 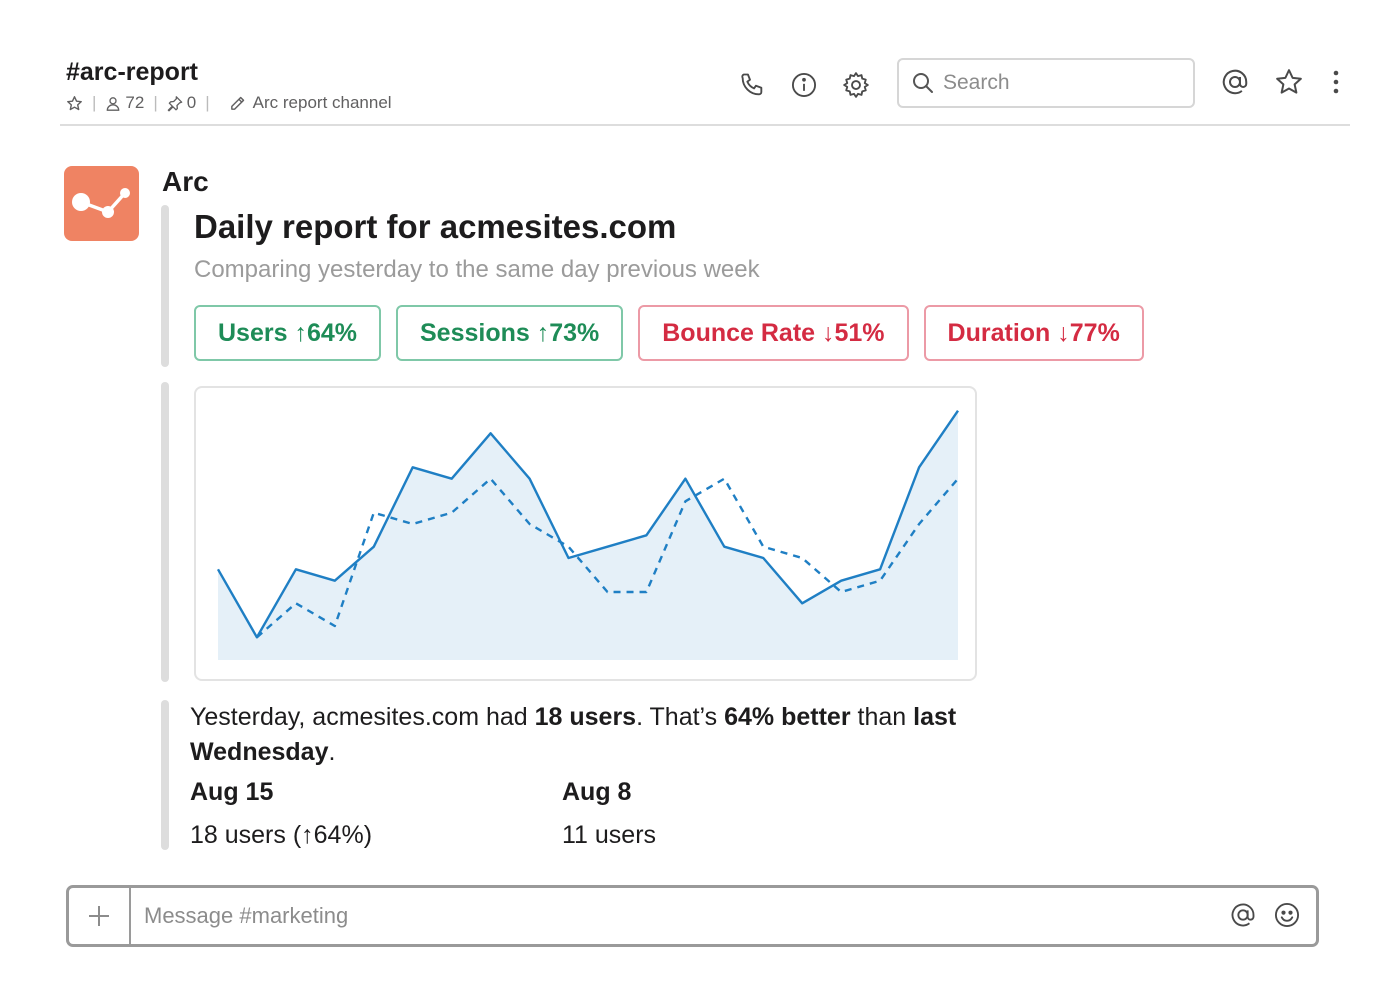 I want to click on starred-items-button, so click(x=1289, y=82).